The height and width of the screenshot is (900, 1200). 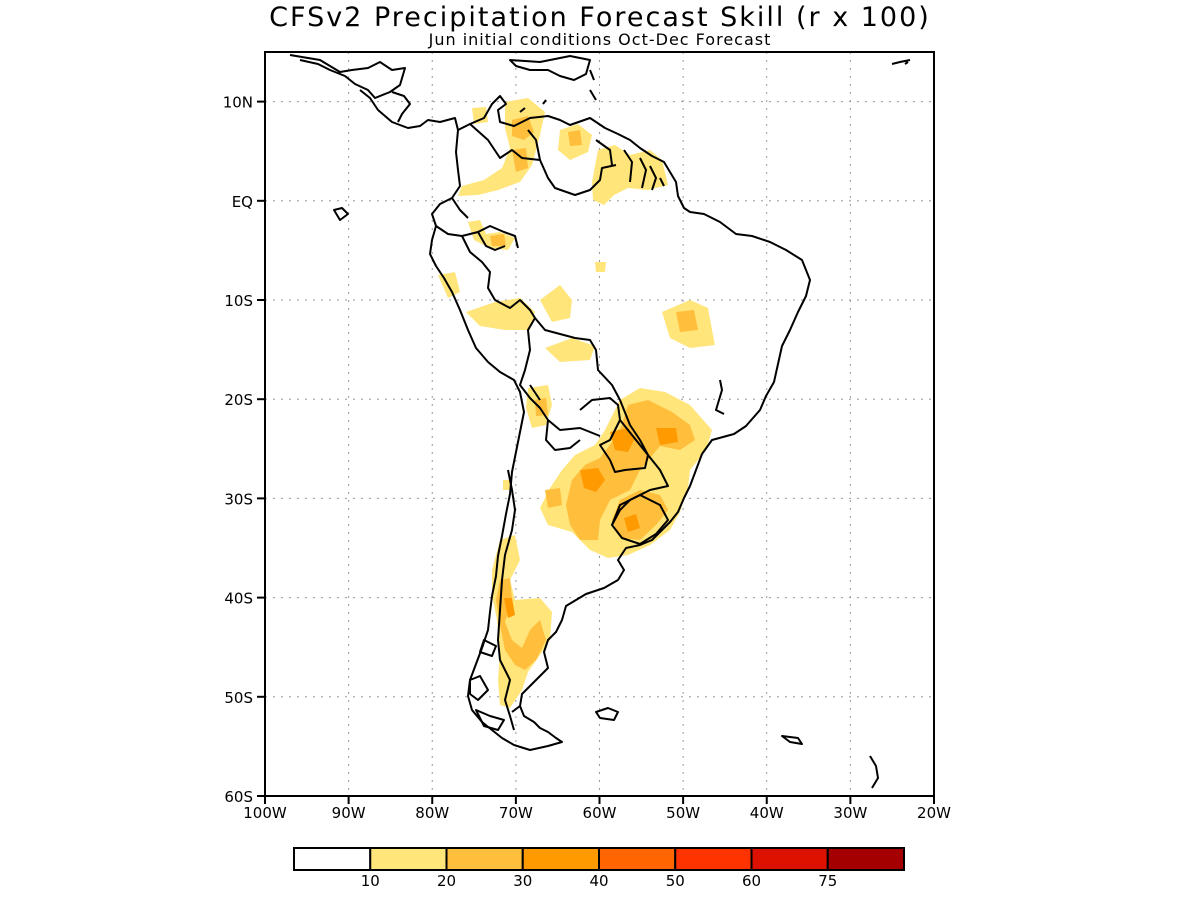 I want to click on lat-tick-label: 20S, so click(x=238, y=400).